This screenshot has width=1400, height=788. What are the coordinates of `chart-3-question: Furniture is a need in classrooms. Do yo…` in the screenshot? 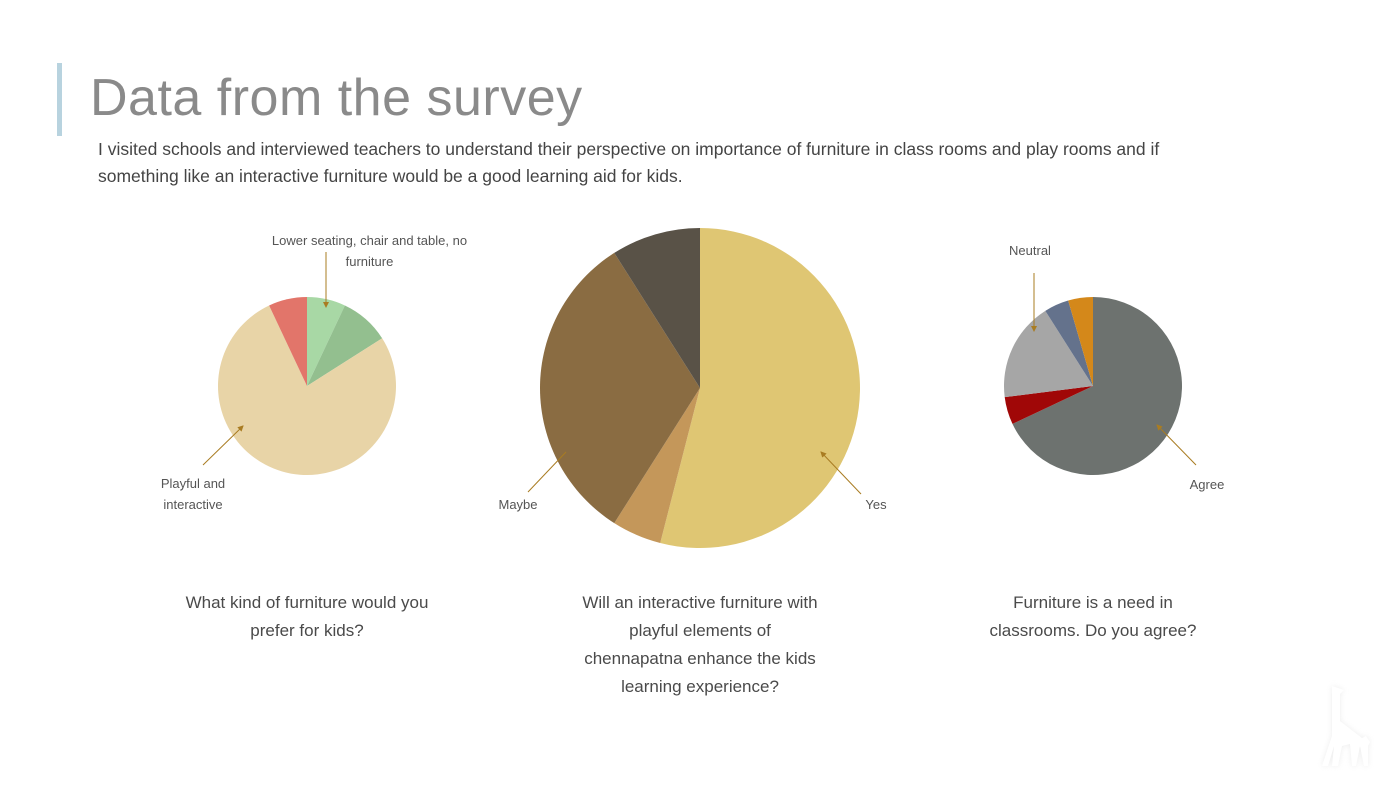 It's located at (1093, 616).